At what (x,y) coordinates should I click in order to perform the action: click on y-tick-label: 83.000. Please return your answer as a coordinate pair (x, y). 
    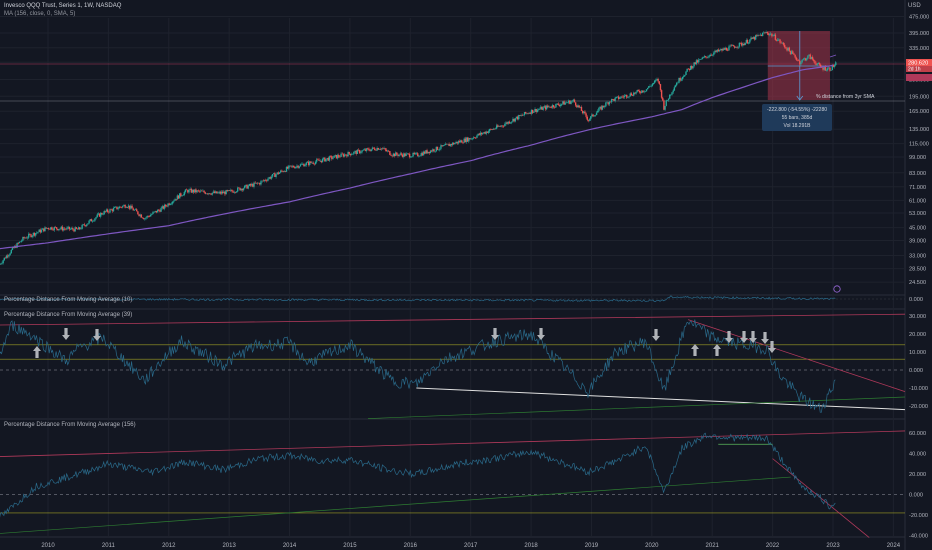
    Looking at the image, I should click on (917, 174).